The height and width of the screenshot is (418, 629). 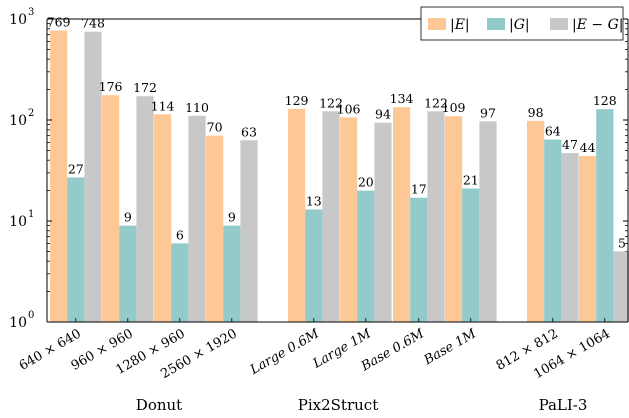 What do you see at coordinates (31, 113) in the screenshot?
I see `y-tick-exponent: 2` at bounding box center [31, 113].